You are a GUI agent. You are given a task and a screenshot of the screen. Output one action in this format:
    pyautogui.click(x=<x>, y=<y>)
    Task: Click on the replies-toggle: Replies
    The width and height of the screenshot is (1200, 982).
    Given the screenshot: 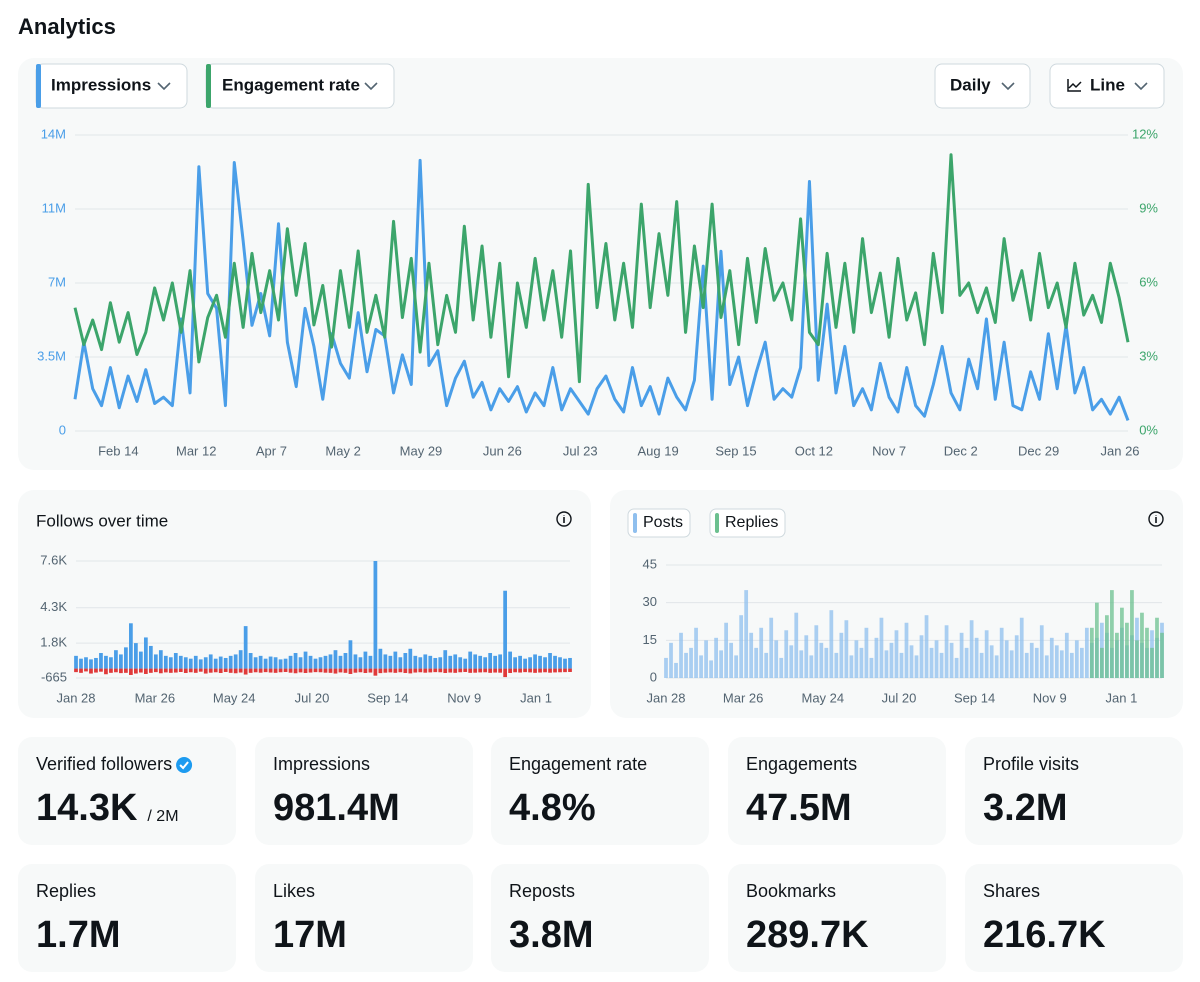 What is the action you would take?
    pyautogui.click(x=747, y=523)
    